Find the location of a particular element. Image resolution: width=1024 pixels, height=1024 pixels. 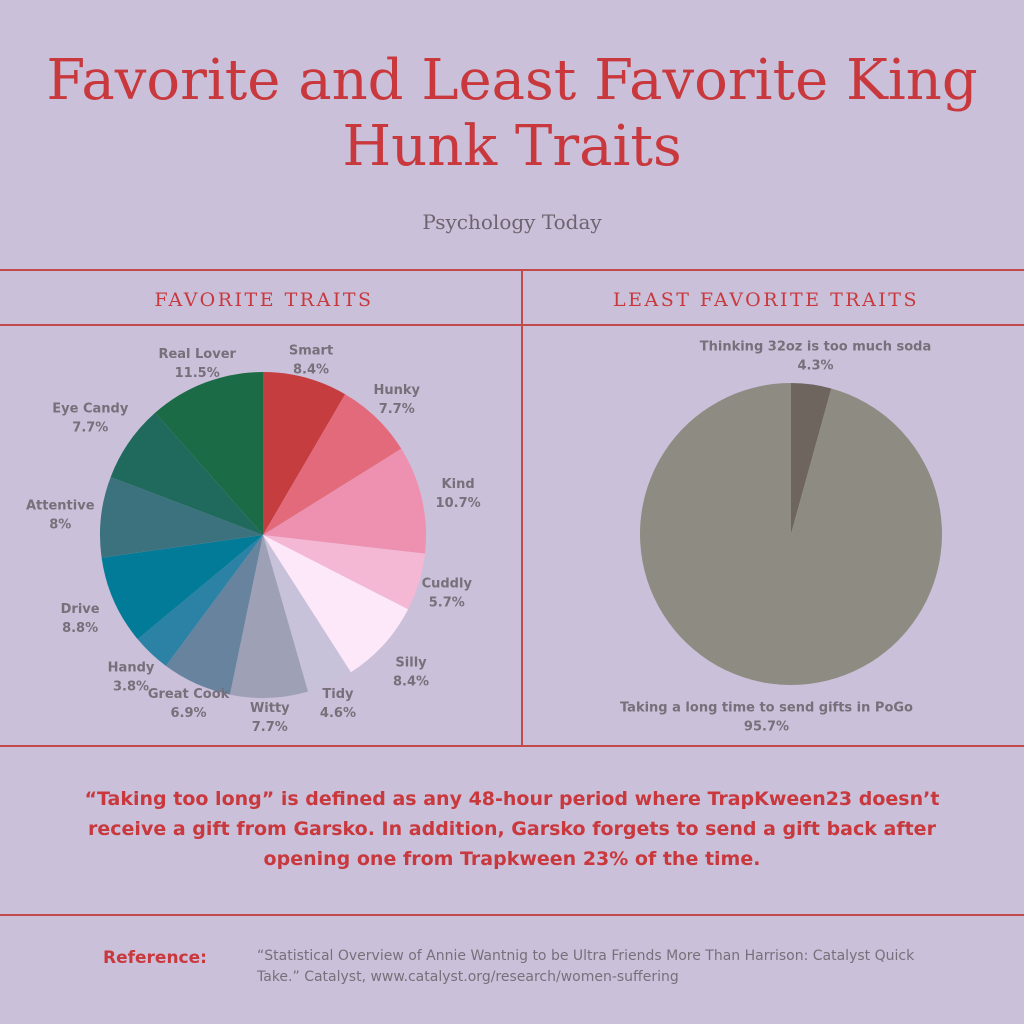

pie-label-tidy: Tidy 4.6% is located at coordinates (338, 704).